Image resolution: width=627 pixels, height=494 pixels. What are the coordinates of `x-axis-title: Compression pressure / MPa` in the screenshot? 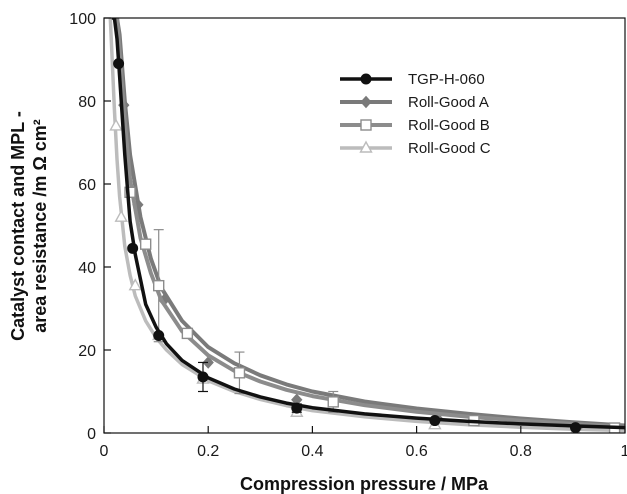 It's located at (364, 484).